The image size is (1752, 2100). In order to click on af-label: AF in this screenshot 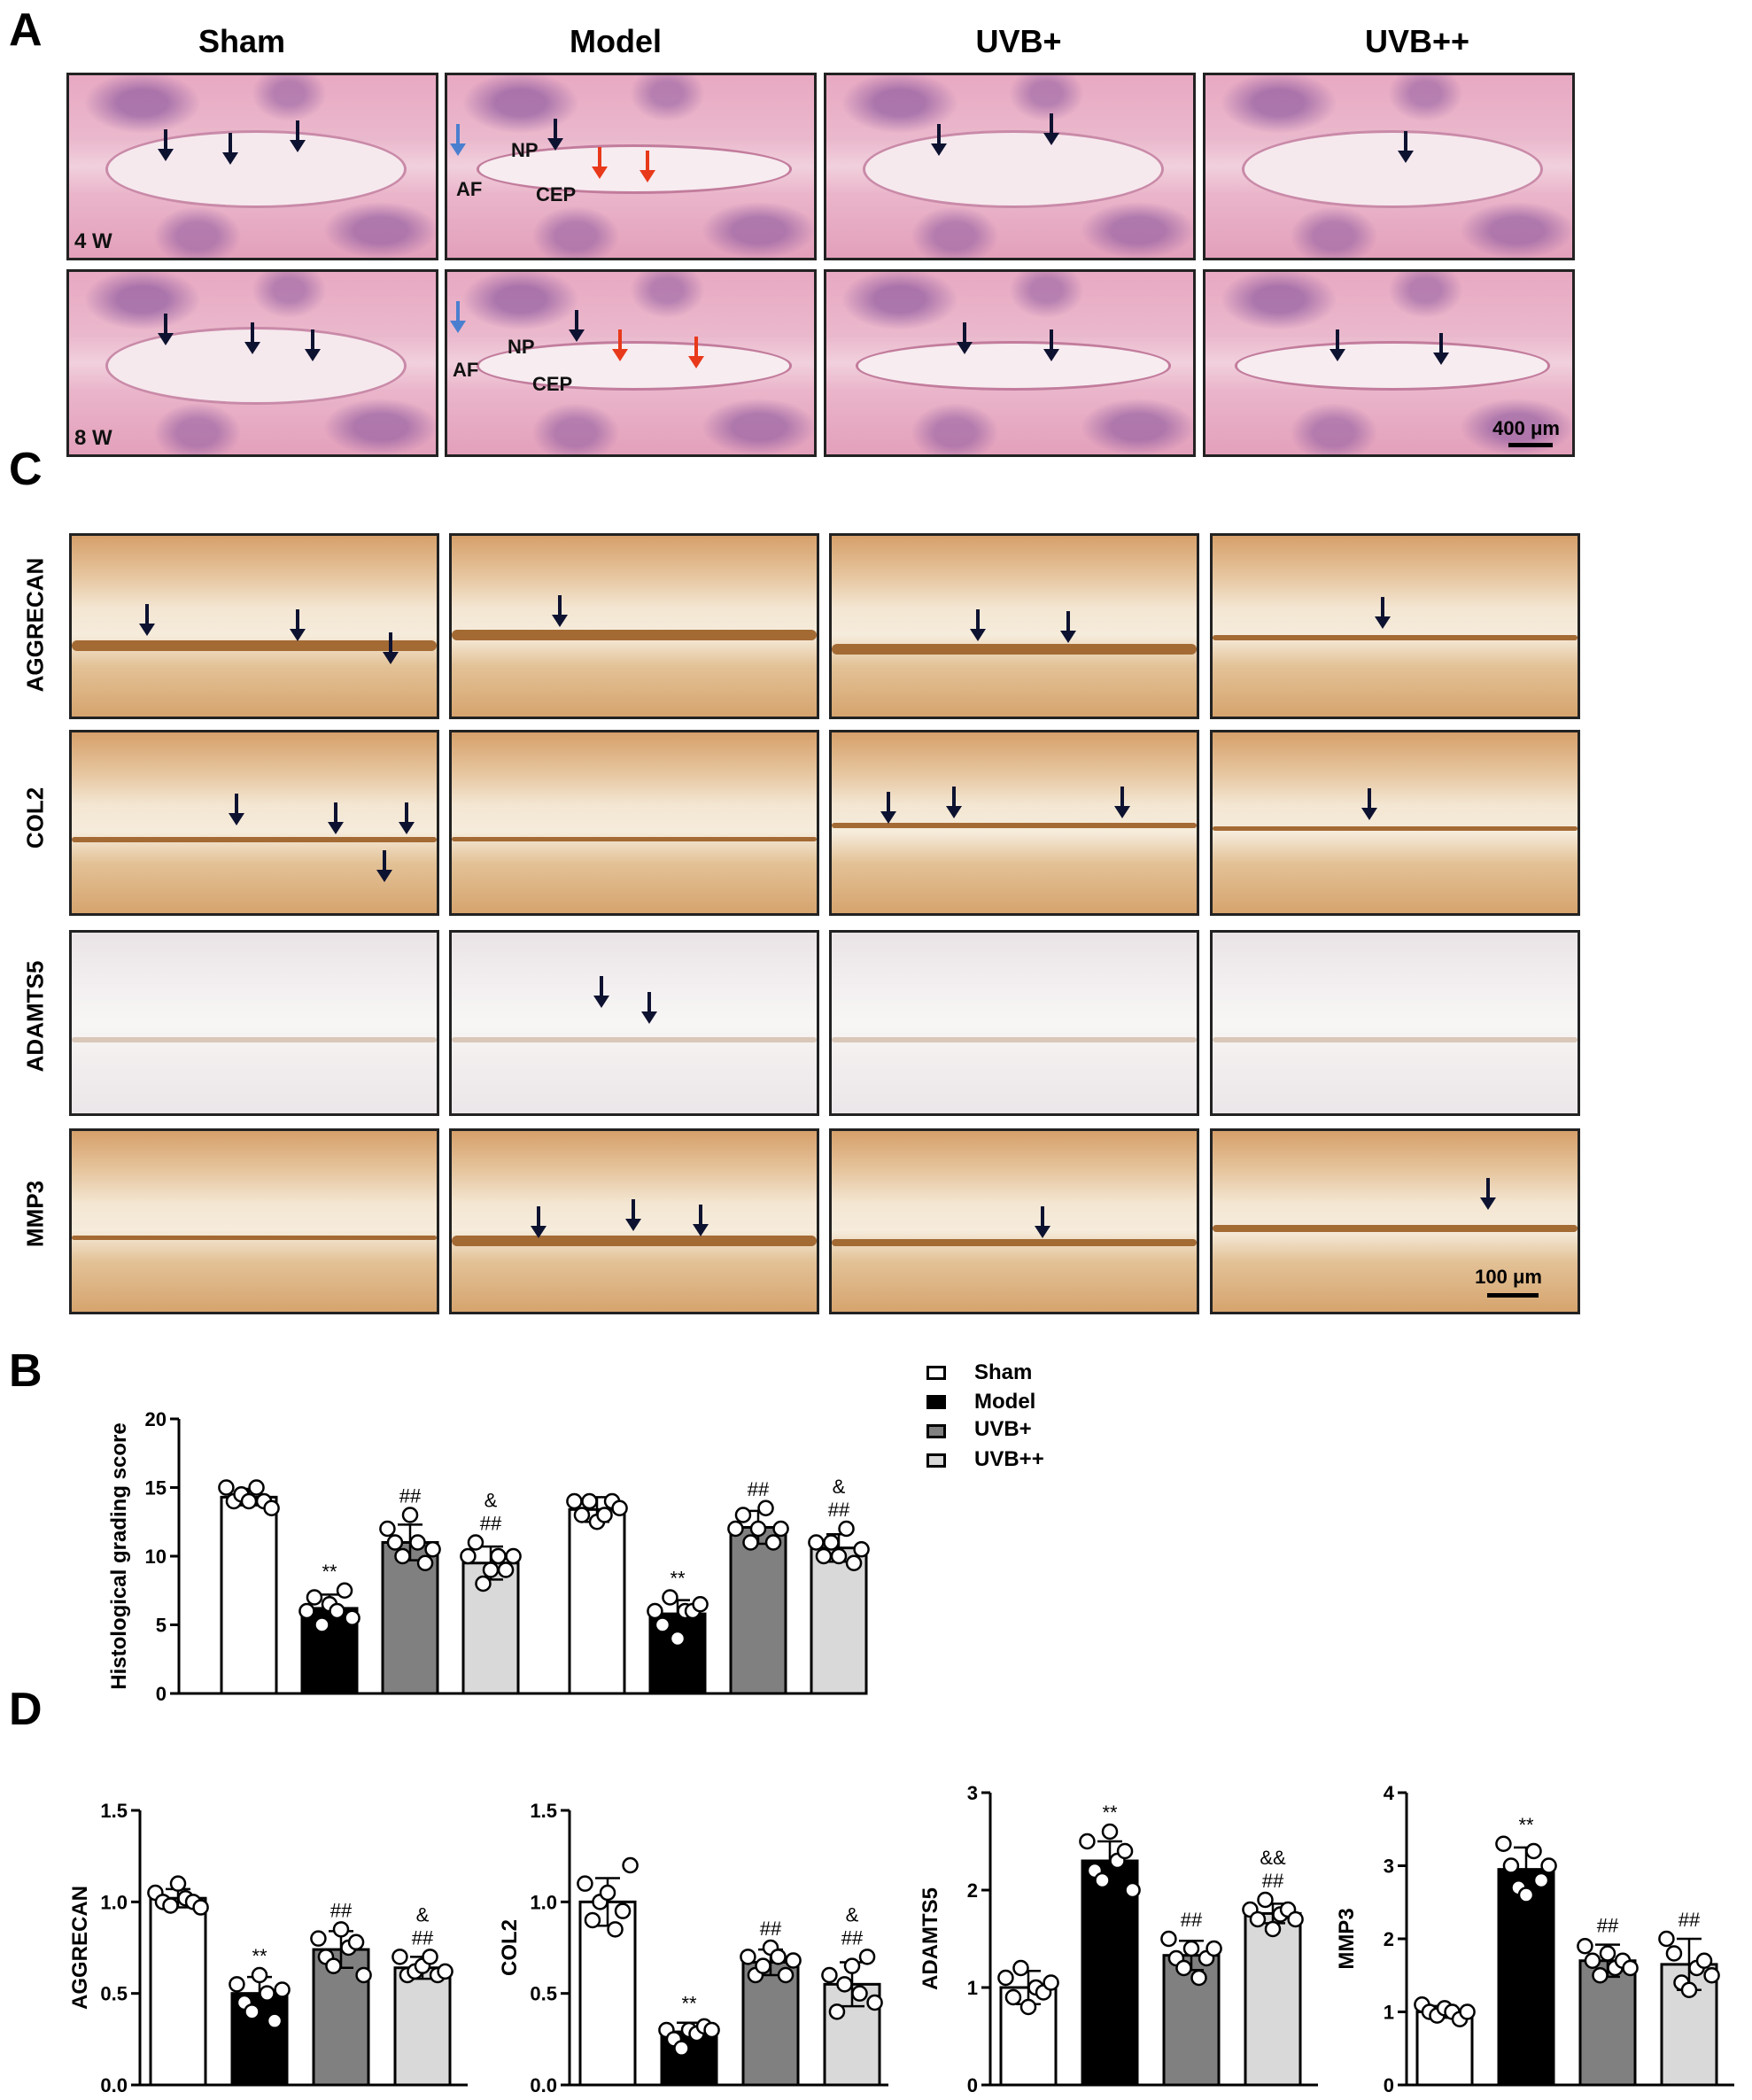, I will do `click(466, 370)`.